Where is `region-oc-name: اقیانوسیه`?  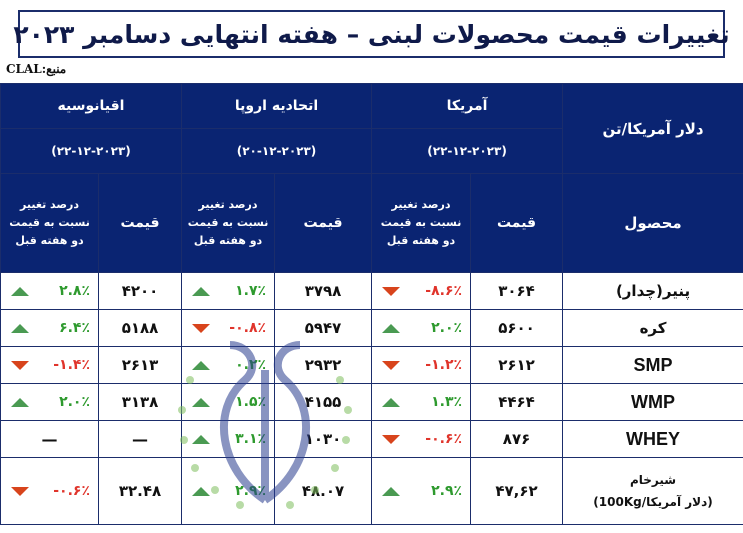 region-oc-name: اقیانوسیه is located at coordinates (91, 106).